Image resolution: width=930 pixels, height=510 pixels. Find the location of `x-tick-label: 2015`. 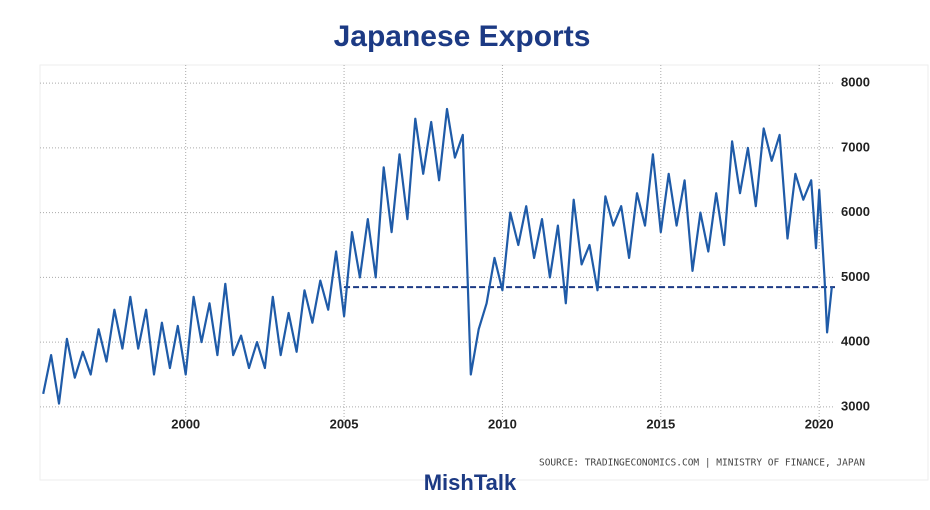

x-tick-label: 2015 is located at coordinates (660, 423).